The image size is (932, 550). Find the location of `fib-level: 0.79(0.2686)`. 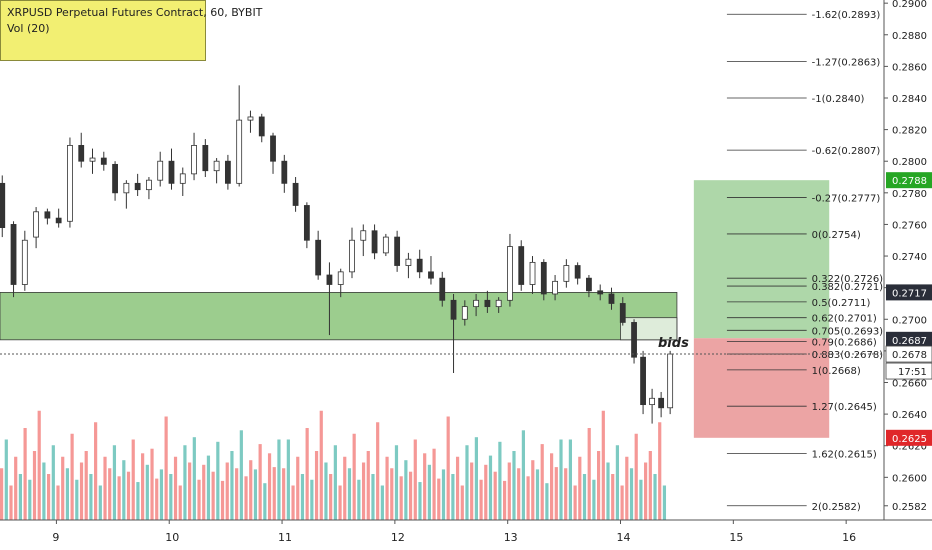

fib-level: 0.79(0.2686) is located at coordinates (801, 342).